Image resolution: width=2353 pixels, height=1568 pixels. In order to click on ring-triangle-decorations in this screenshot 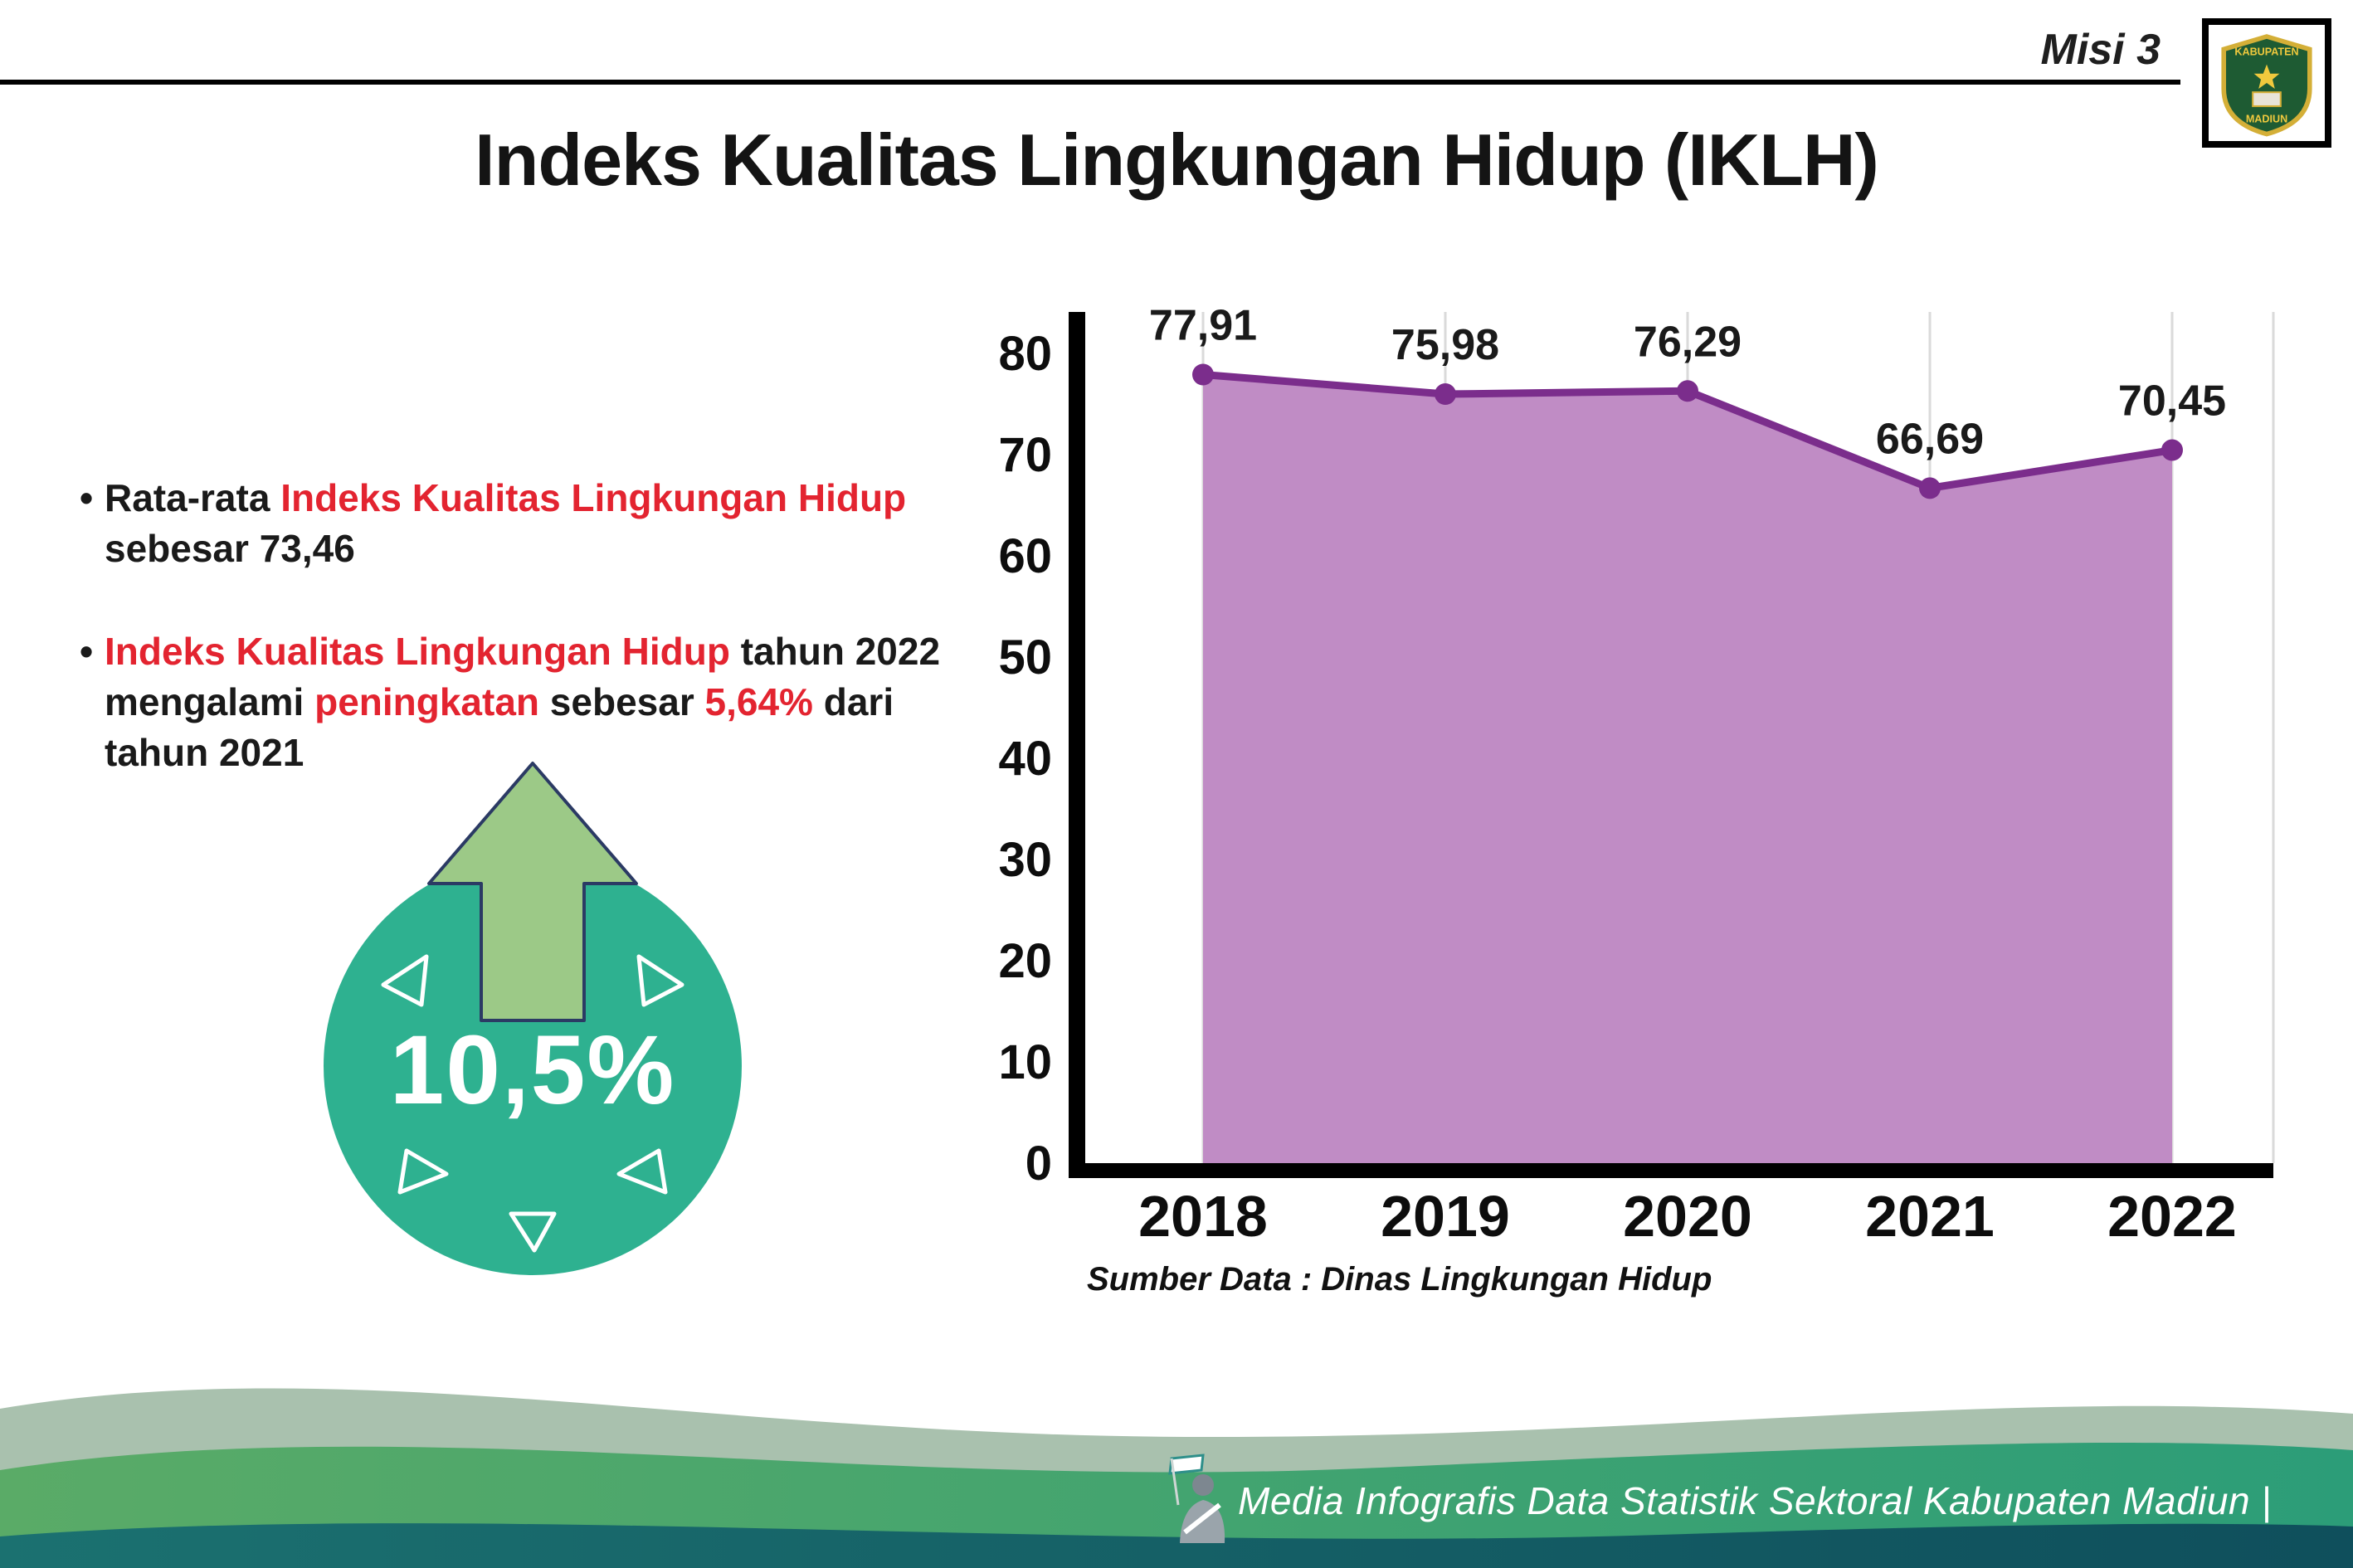, I will do `click(532, 1103)`.